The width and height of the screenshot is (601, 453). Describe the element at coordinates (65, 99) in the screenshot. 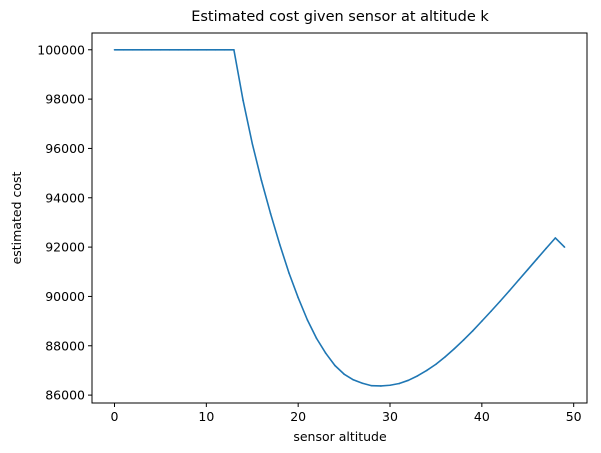

I see `y-tick-label: 98000` at that location.